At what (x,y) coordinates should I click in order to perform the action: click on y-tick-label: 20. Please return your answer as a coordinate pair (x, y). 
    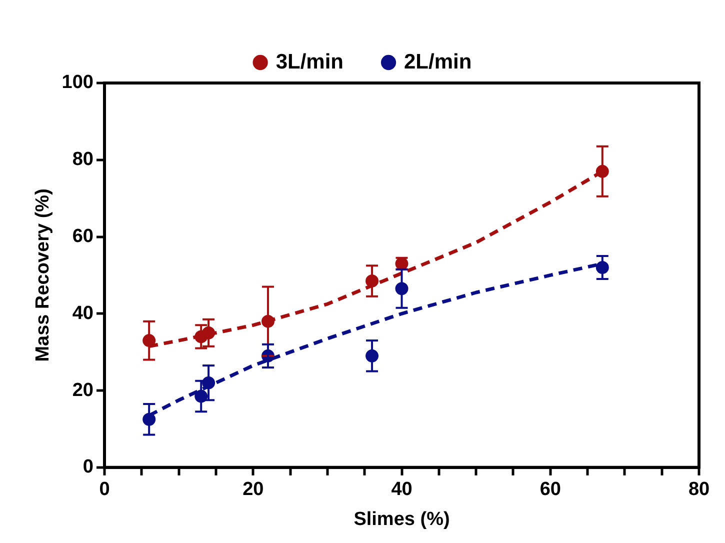
    Looking at the image, I should click on (83, 390).